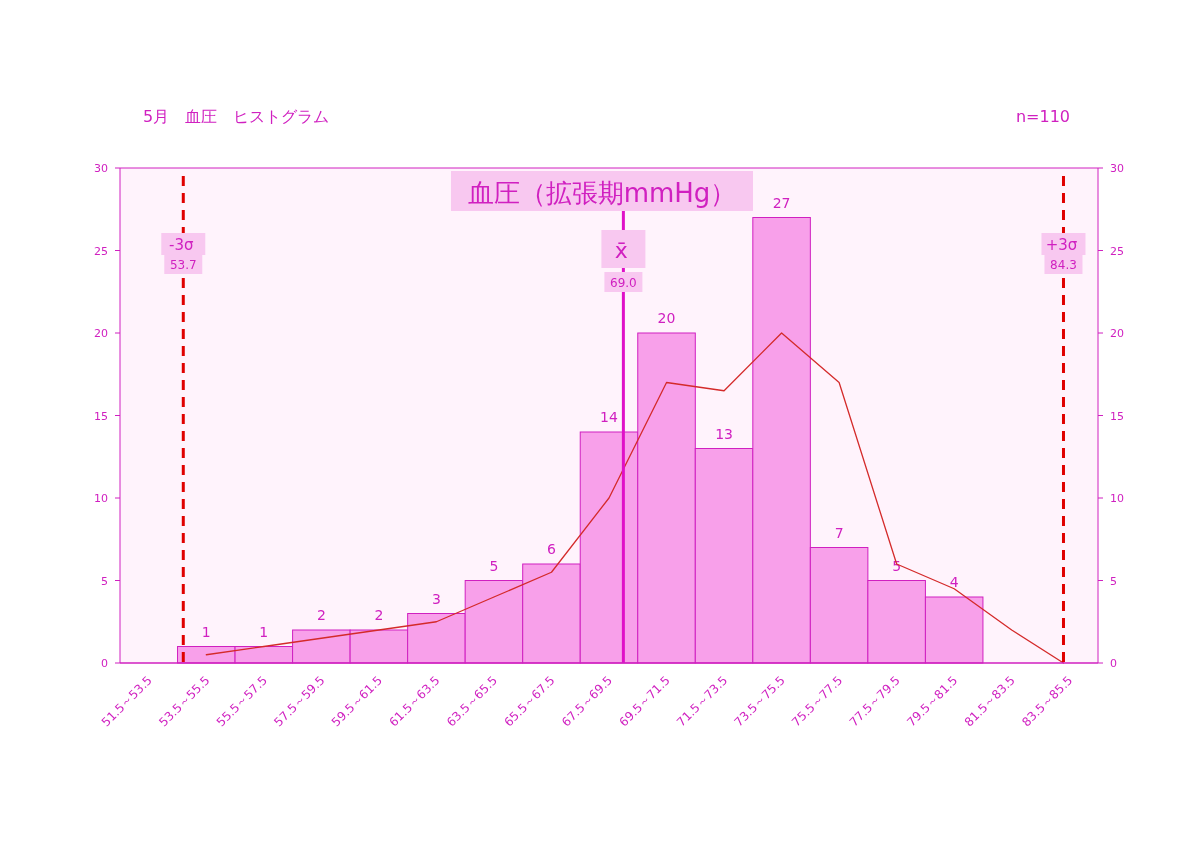 The image size is (1200, 848). Describe the element at coordinates (101, 251) in the screenshot. I see `y-tick-label: 25` at that location.